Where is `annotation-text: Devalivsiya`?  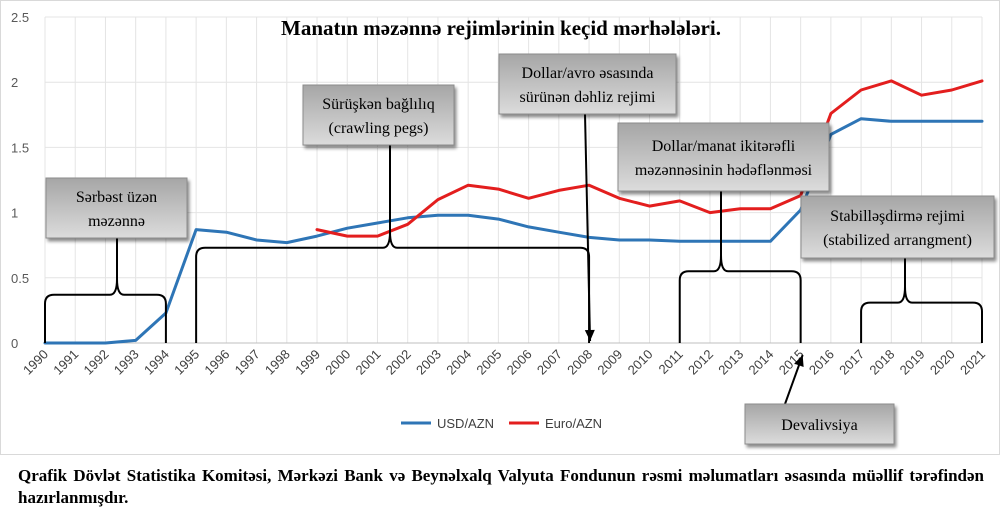 annotation-text: Devalivsiya is located at coordinates (819, 425).